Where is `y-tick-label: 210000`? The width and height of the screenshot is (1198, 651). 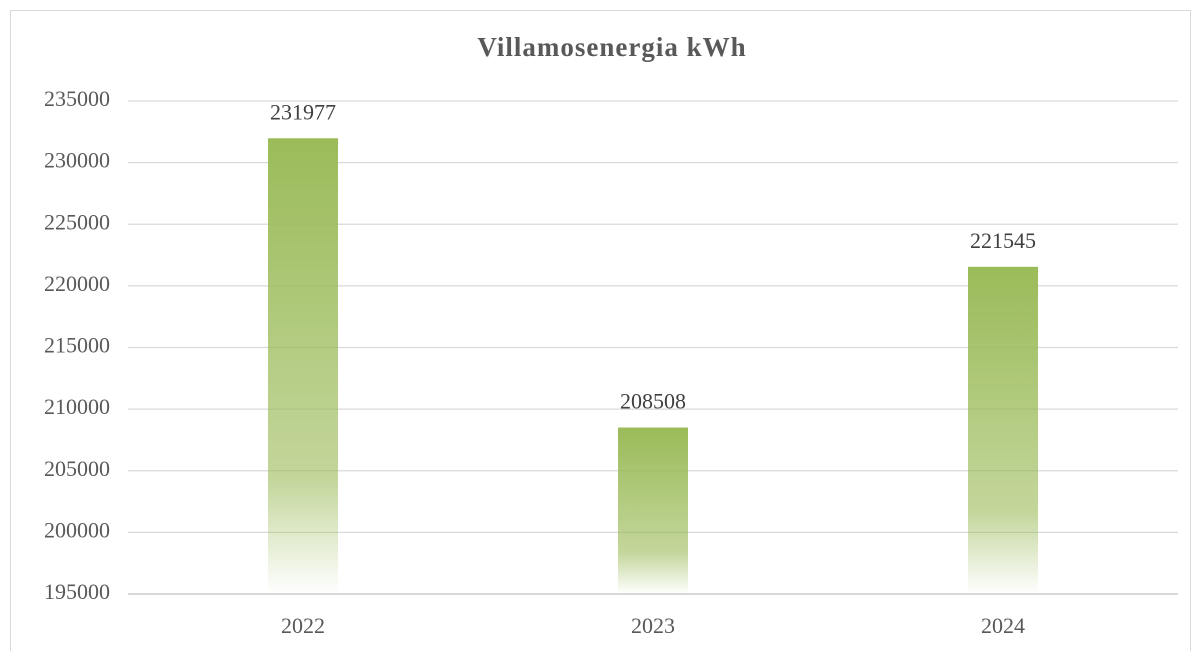
y-tick-label: 210000 is located at coordinates (77, 406).